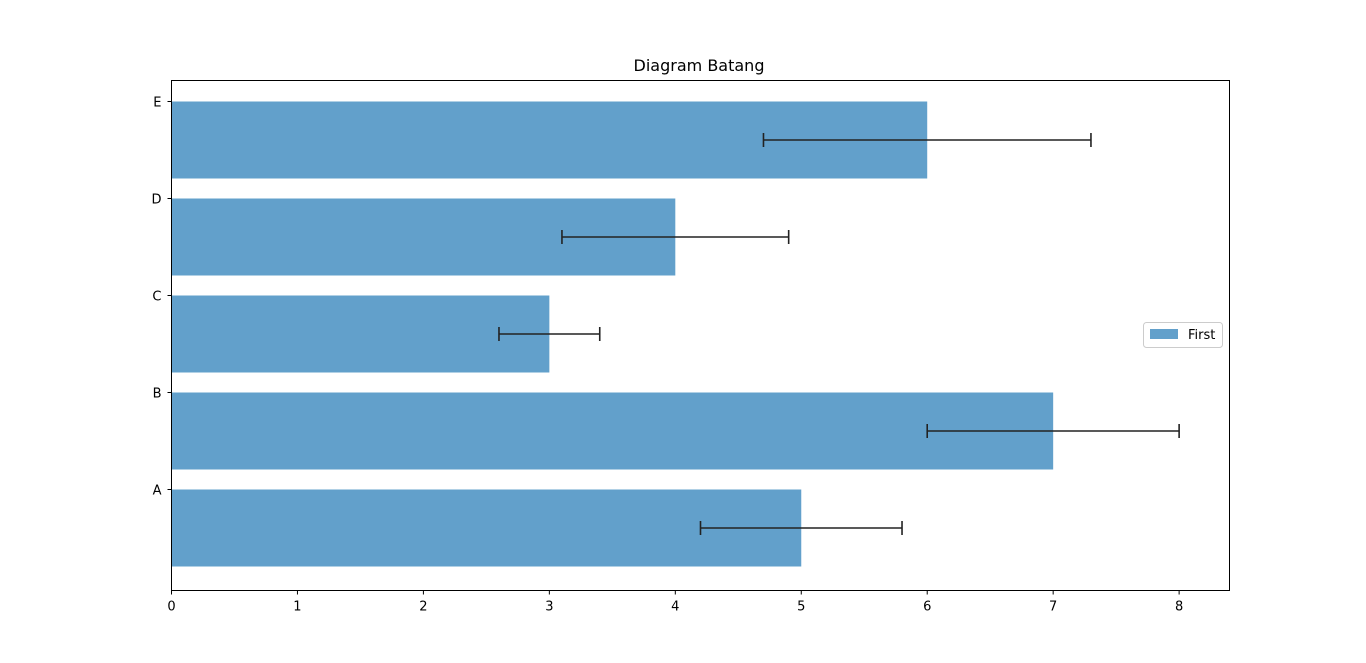 This screenshot has height=663, width=1366. Describe the element at coordinates (157, 103) in the screenshot. I see `y-tick-label-E: E` at that location.